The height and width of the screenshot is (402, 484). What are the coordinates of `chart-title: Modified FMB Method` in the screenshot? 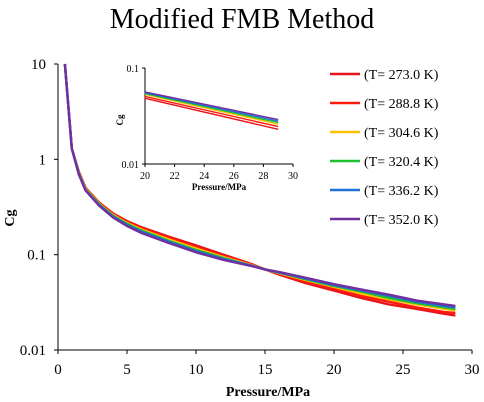 It's located at (242, 19).